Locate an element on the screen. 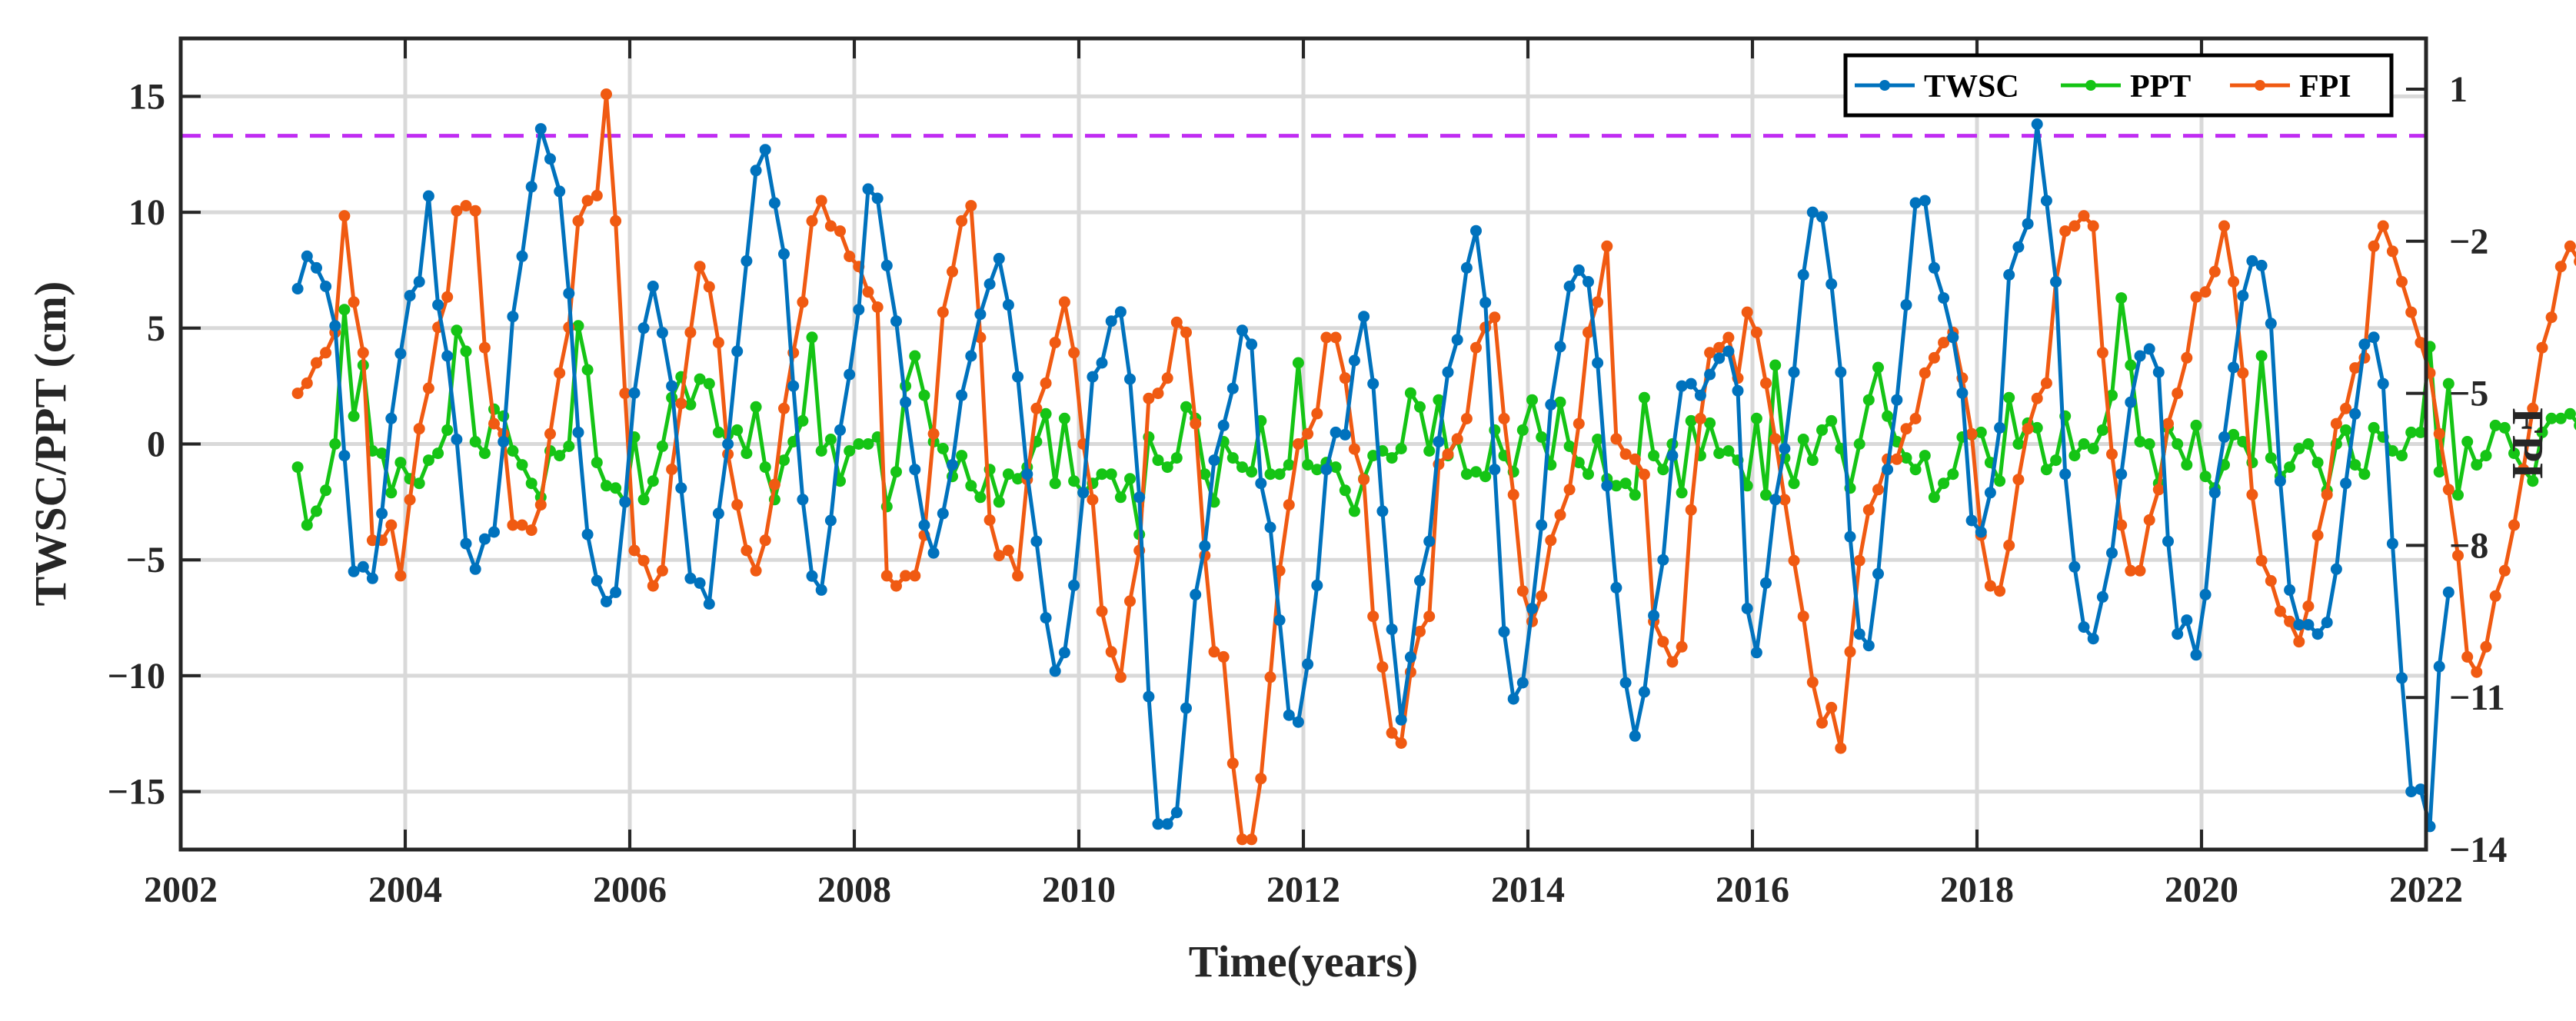 This screenshot has height=1021, width=2576. y-tick-label-right: −11 is located at coordinates (2477, 697).